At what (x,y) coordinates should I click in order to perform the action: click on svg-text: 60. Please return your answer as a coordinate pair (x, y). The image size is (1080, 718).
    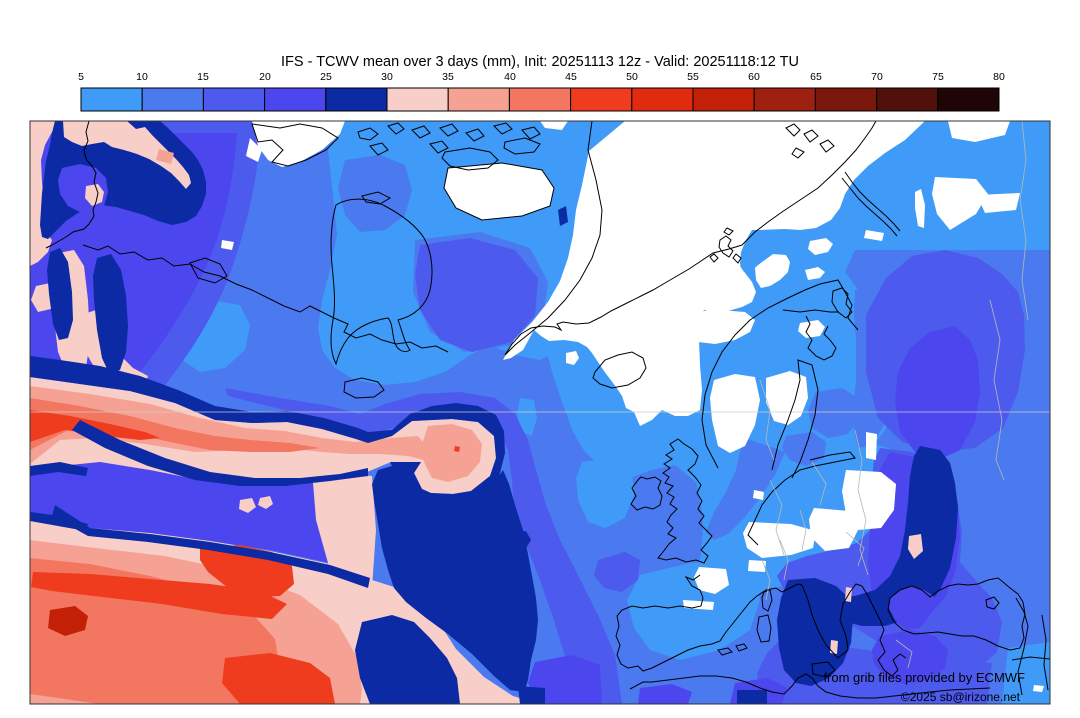
    Looking at the image, I should click on (754, 77).